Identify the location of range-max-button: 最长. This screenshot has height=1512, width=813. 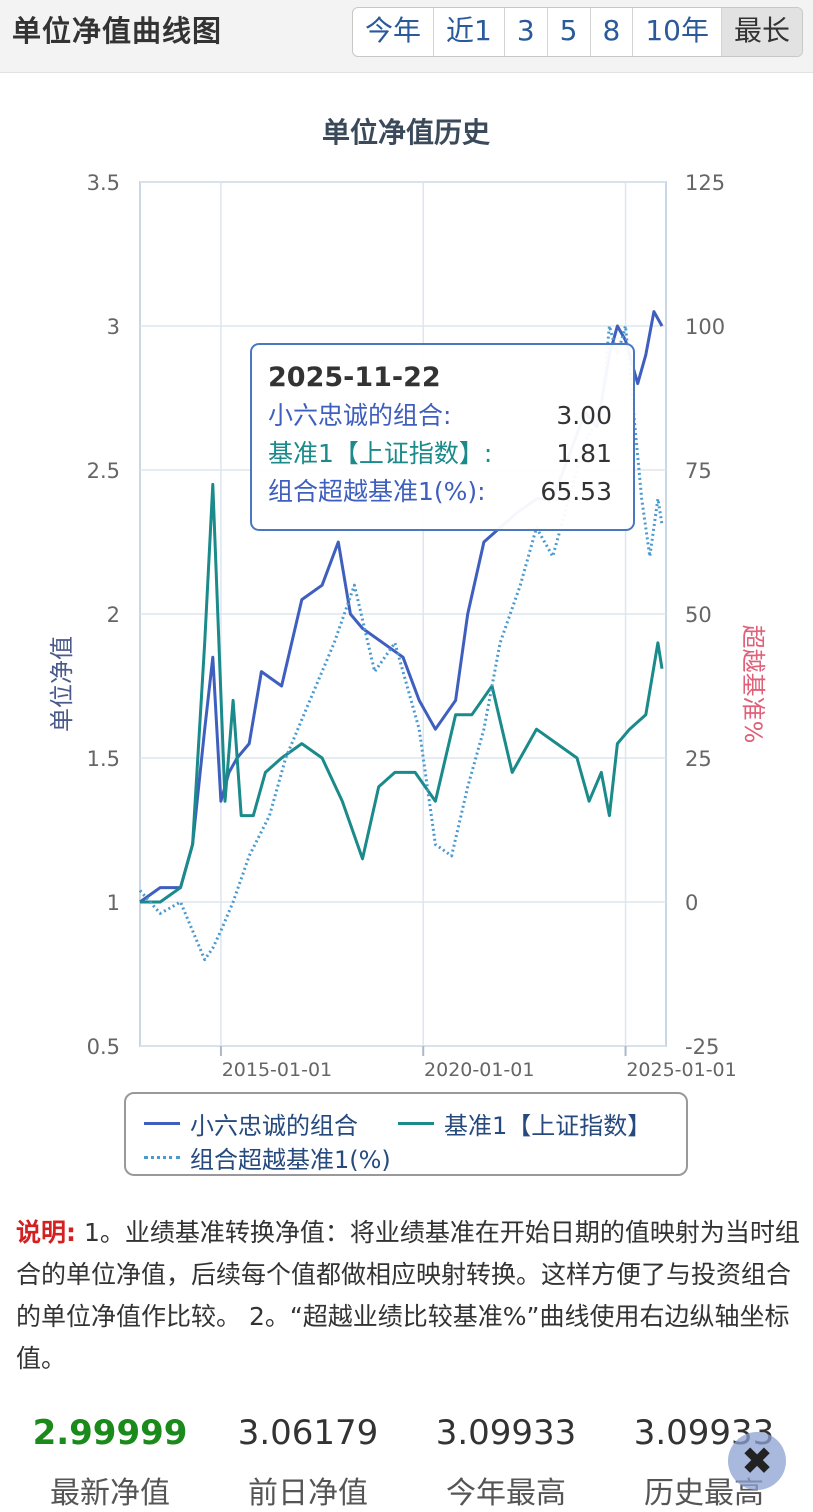
(761, 32).